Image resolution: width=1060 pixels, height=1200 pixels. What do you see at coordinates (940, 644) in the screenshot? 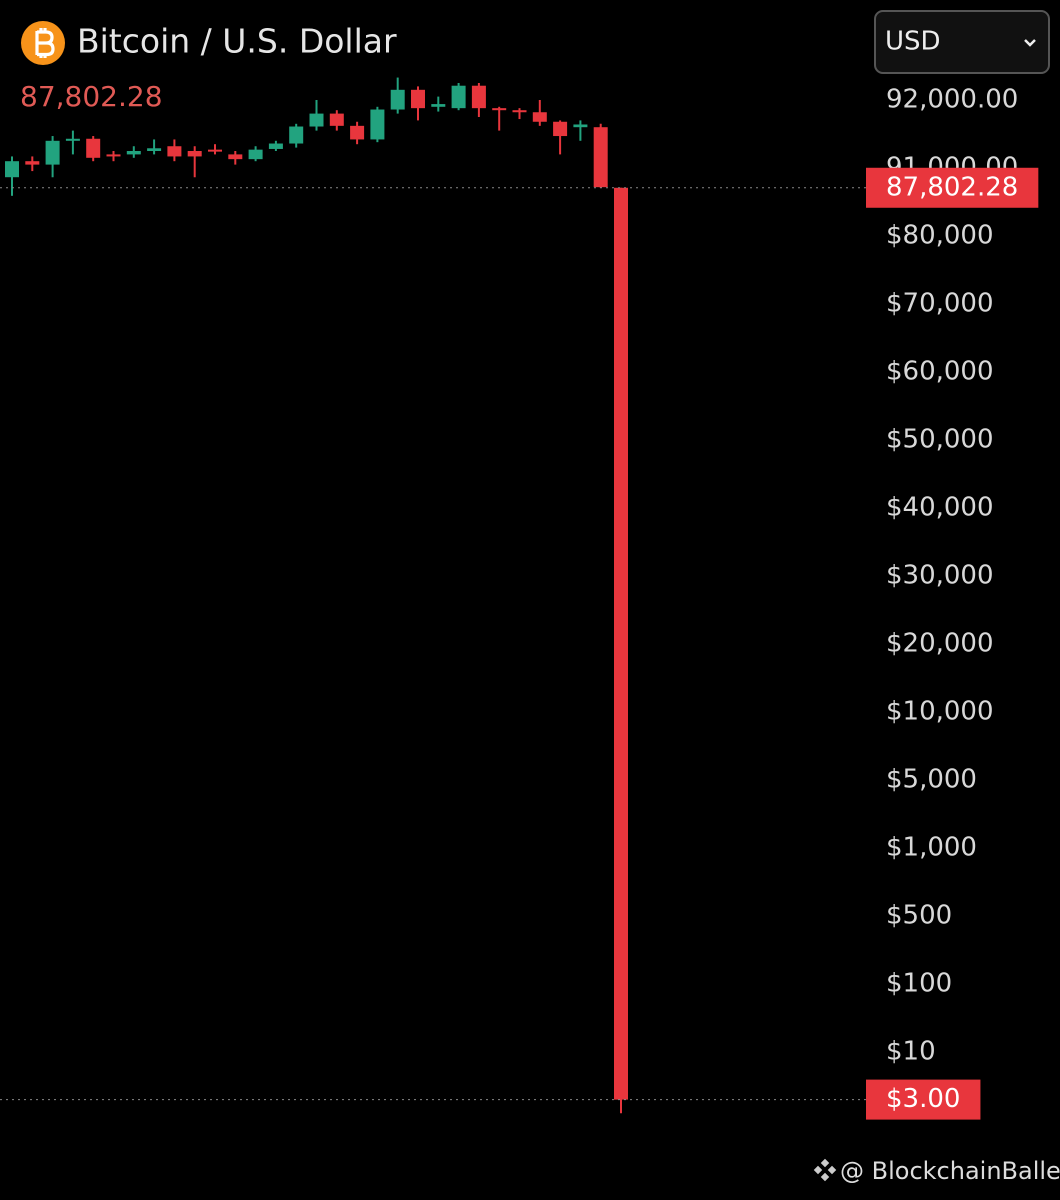
I see `y-tick-label: $20,000` at bounding box center [940, 644].